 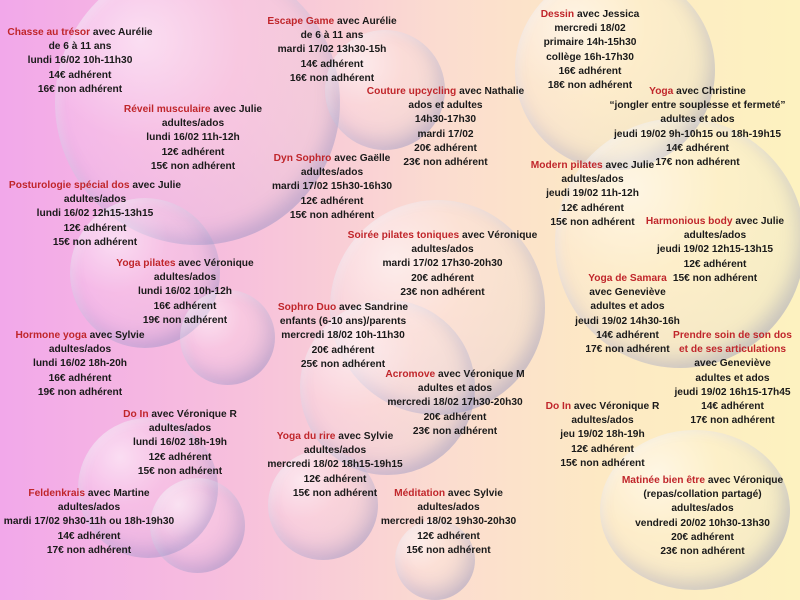 What do you see at coordinates (146, 263) in the screenshot?
I see `activity-title: Yoga pilates` at bounding box center [146, 263].